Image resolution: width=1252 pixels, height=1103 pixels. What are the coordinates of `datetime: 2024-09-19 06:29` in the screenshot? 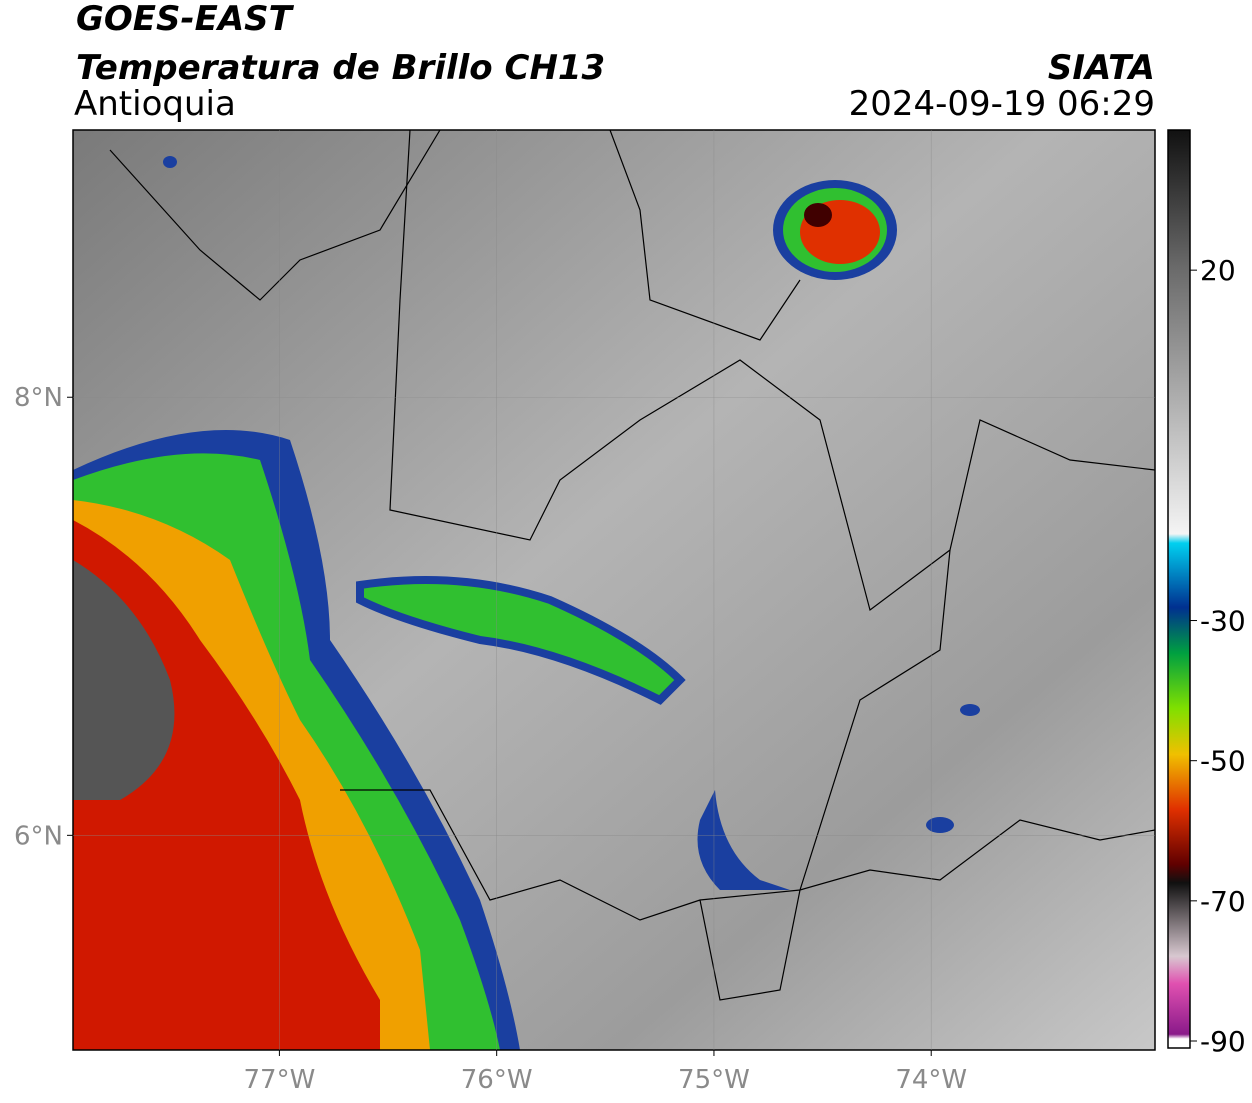 It's located at (1002, 104).